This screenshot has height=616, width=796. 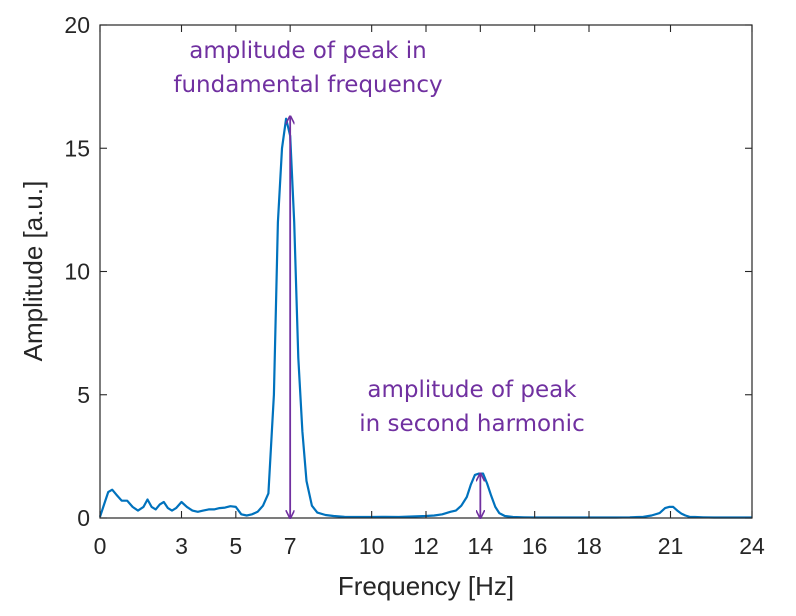 What do you see at coordinates (589, 546) in the screenshot?
I see `x-tick-label: 18` at bounding box center [589, 546].